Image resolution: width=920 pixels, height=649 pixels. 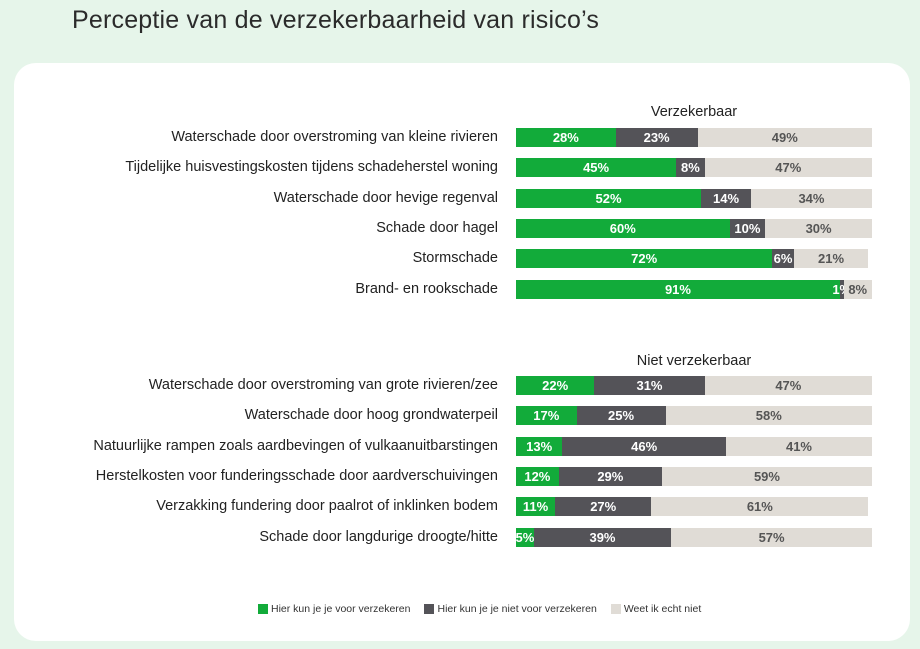 I want to click on stacked-bar: 17% 25% 58%, so click(x=694, y=416).